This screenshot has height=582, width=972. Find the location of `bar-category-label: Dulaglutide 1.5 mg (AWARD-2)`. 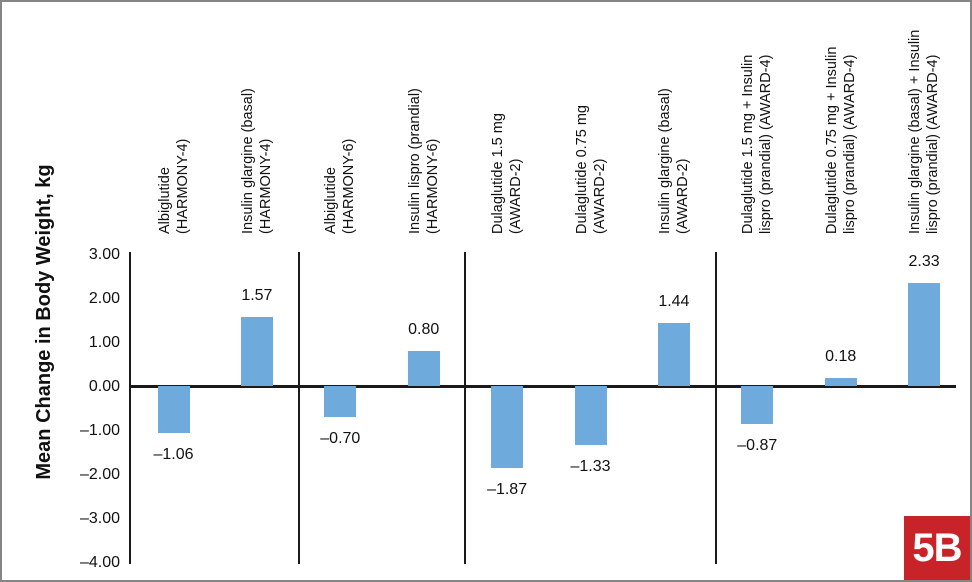

bar-category-label: Dulaglutide 1.5 mg (AWARD-2) is located at coordinates (507, 128).